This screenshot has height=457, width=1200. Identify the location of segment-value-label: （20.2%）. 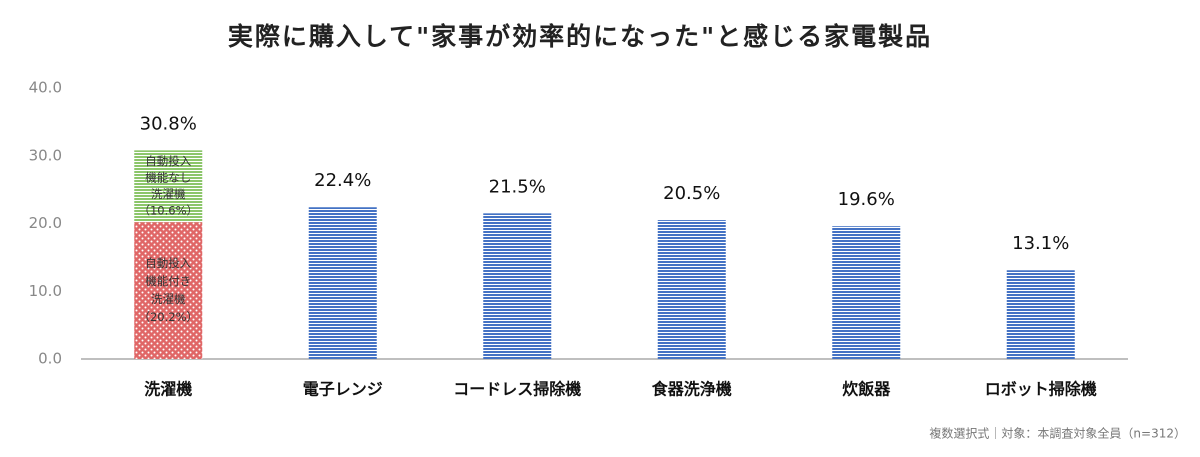
(168, 317).